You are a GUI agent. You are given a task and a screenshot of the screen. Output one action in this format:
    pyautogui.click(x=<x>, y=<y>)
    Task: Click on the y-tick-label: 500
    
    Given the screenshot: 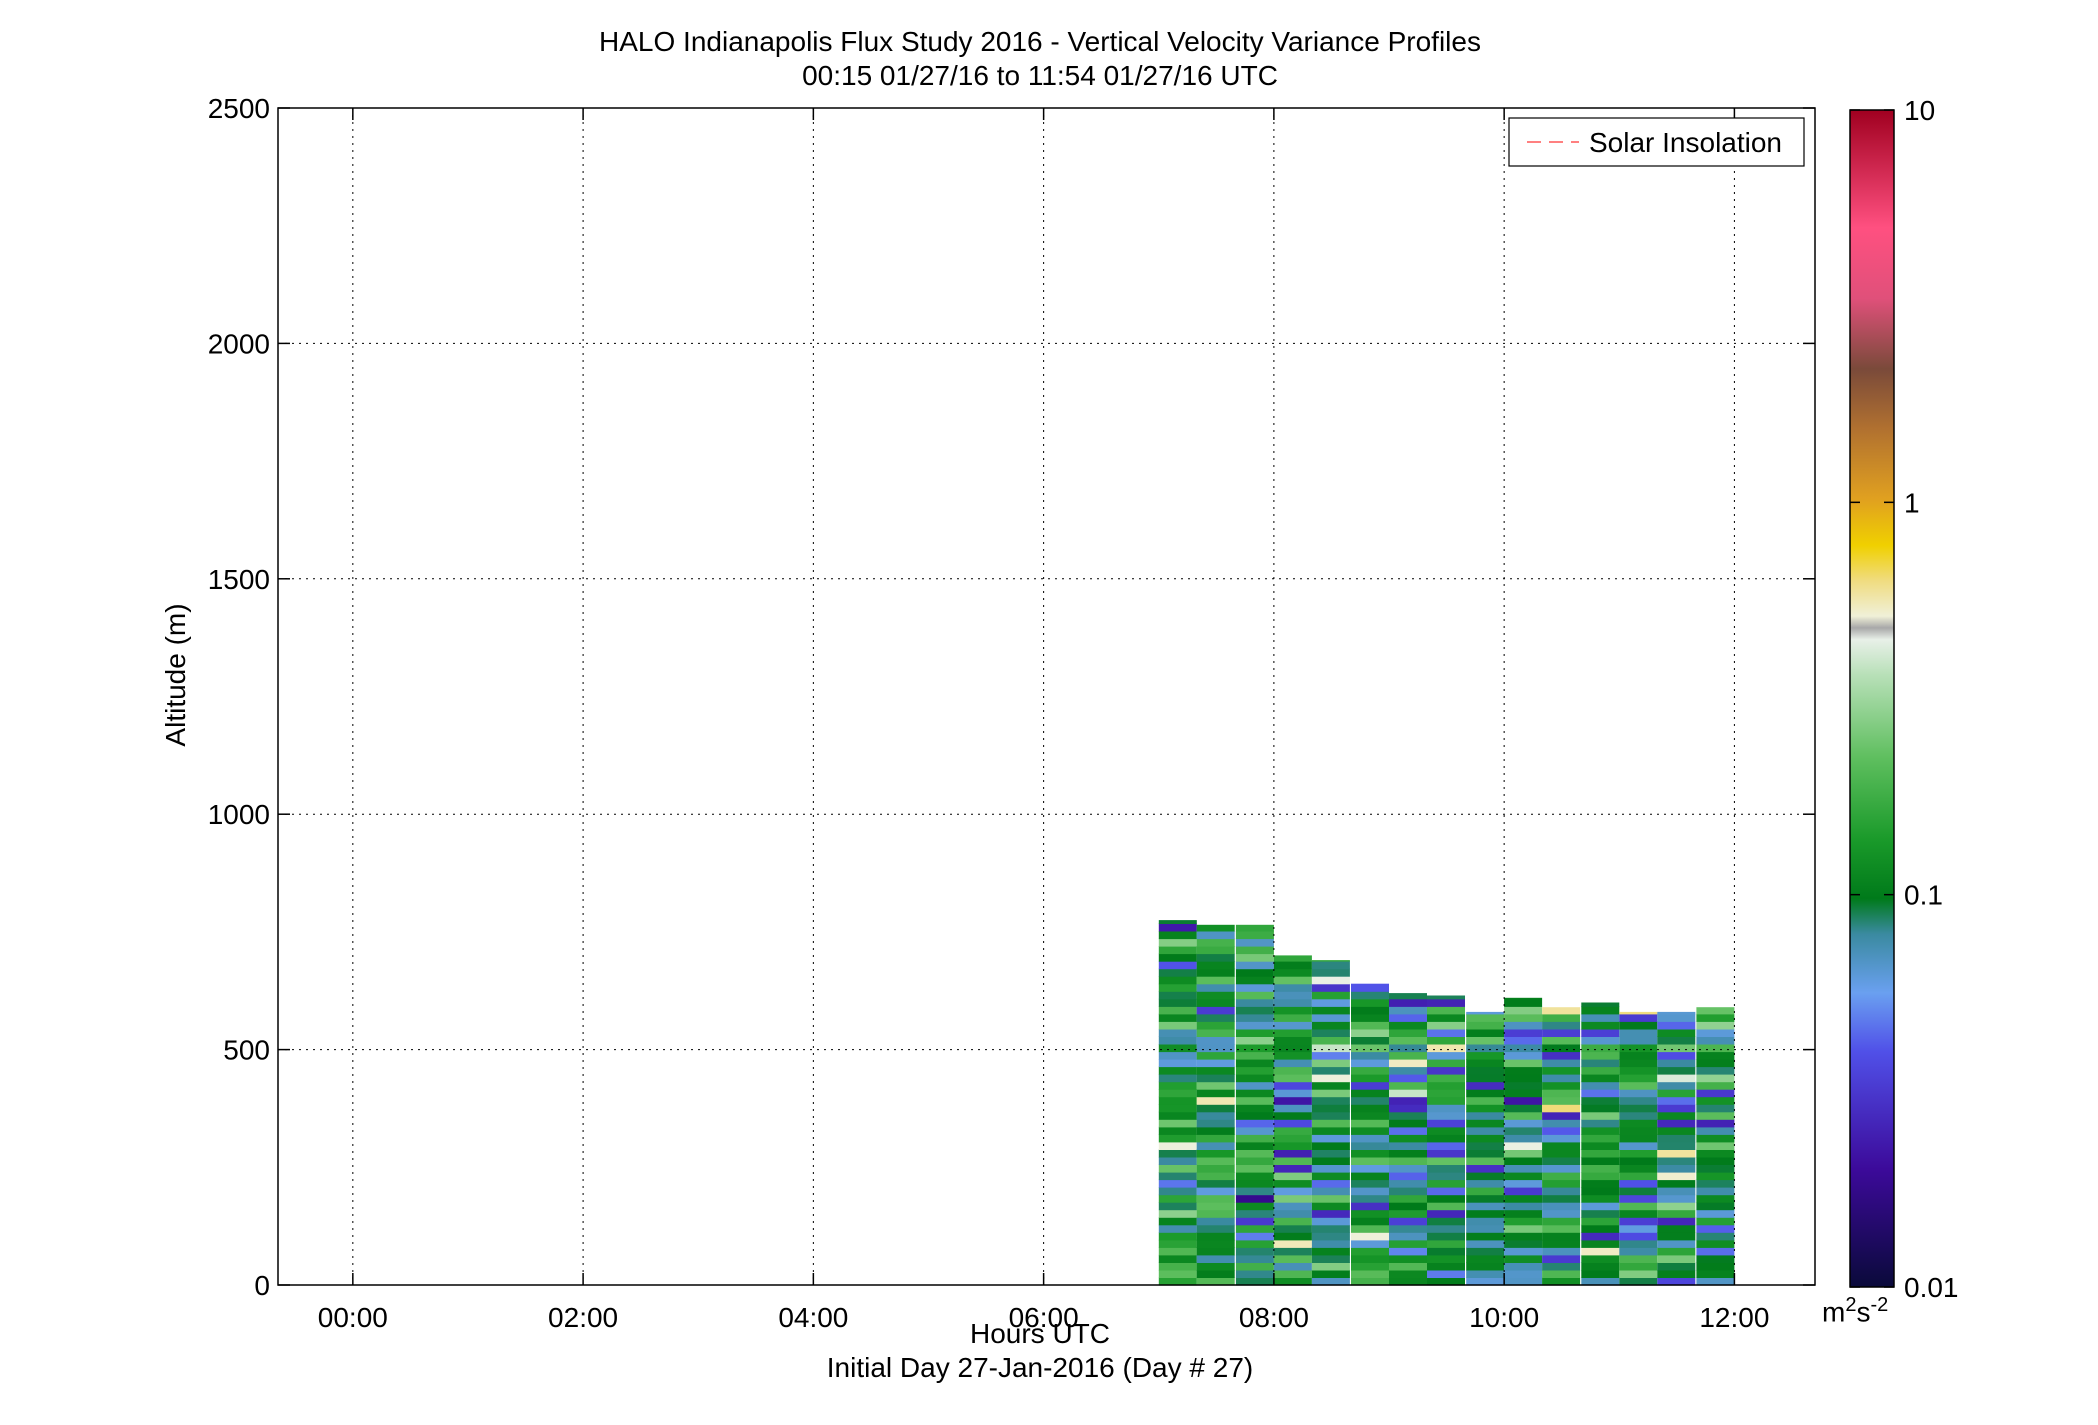 What is the action you would take?
    pyautogui.click(x=246, y=1050)
    